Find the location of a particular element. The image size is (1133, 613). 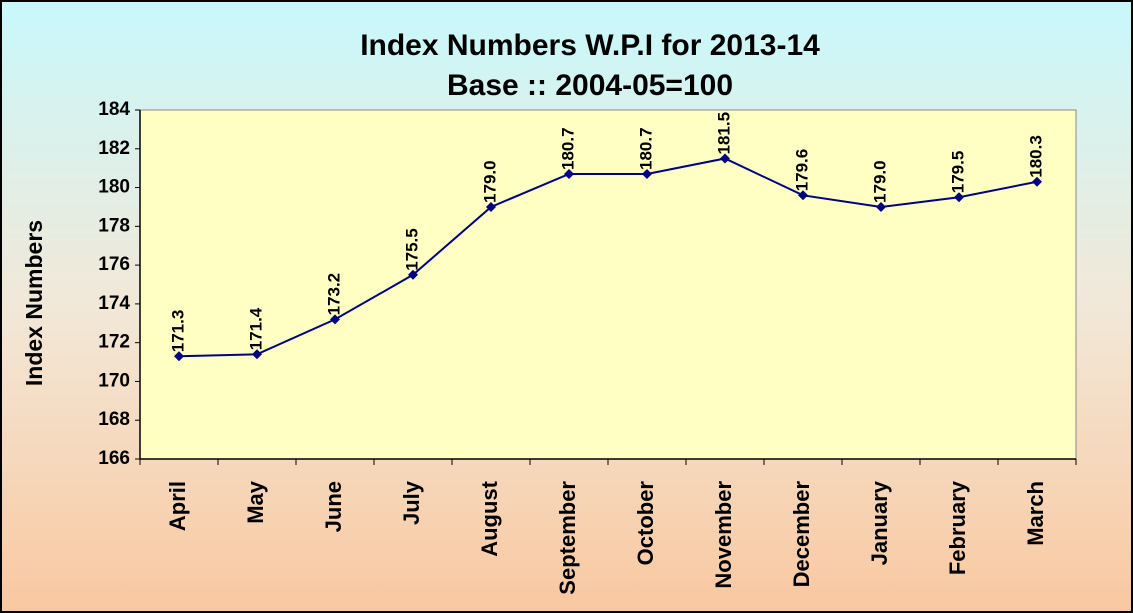

chart-subtitle: Base :: 2004-05=100 is located at coordinates (590, 85).